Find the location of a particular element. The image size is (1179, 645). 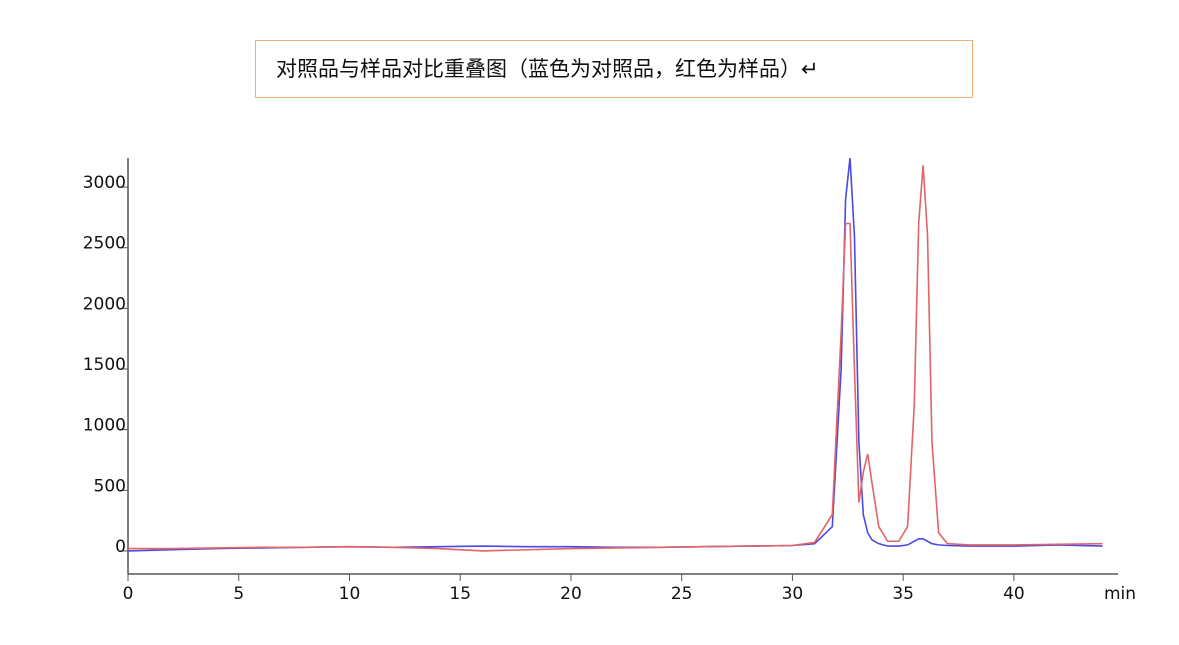

x-tick-label: 25 is located at coordinates (682, 594).